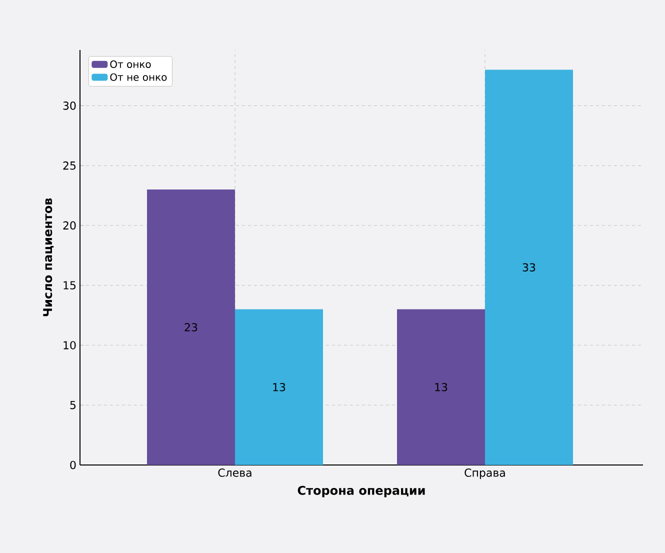  I want to click on y-tick-label: 25, so click(69, 165).